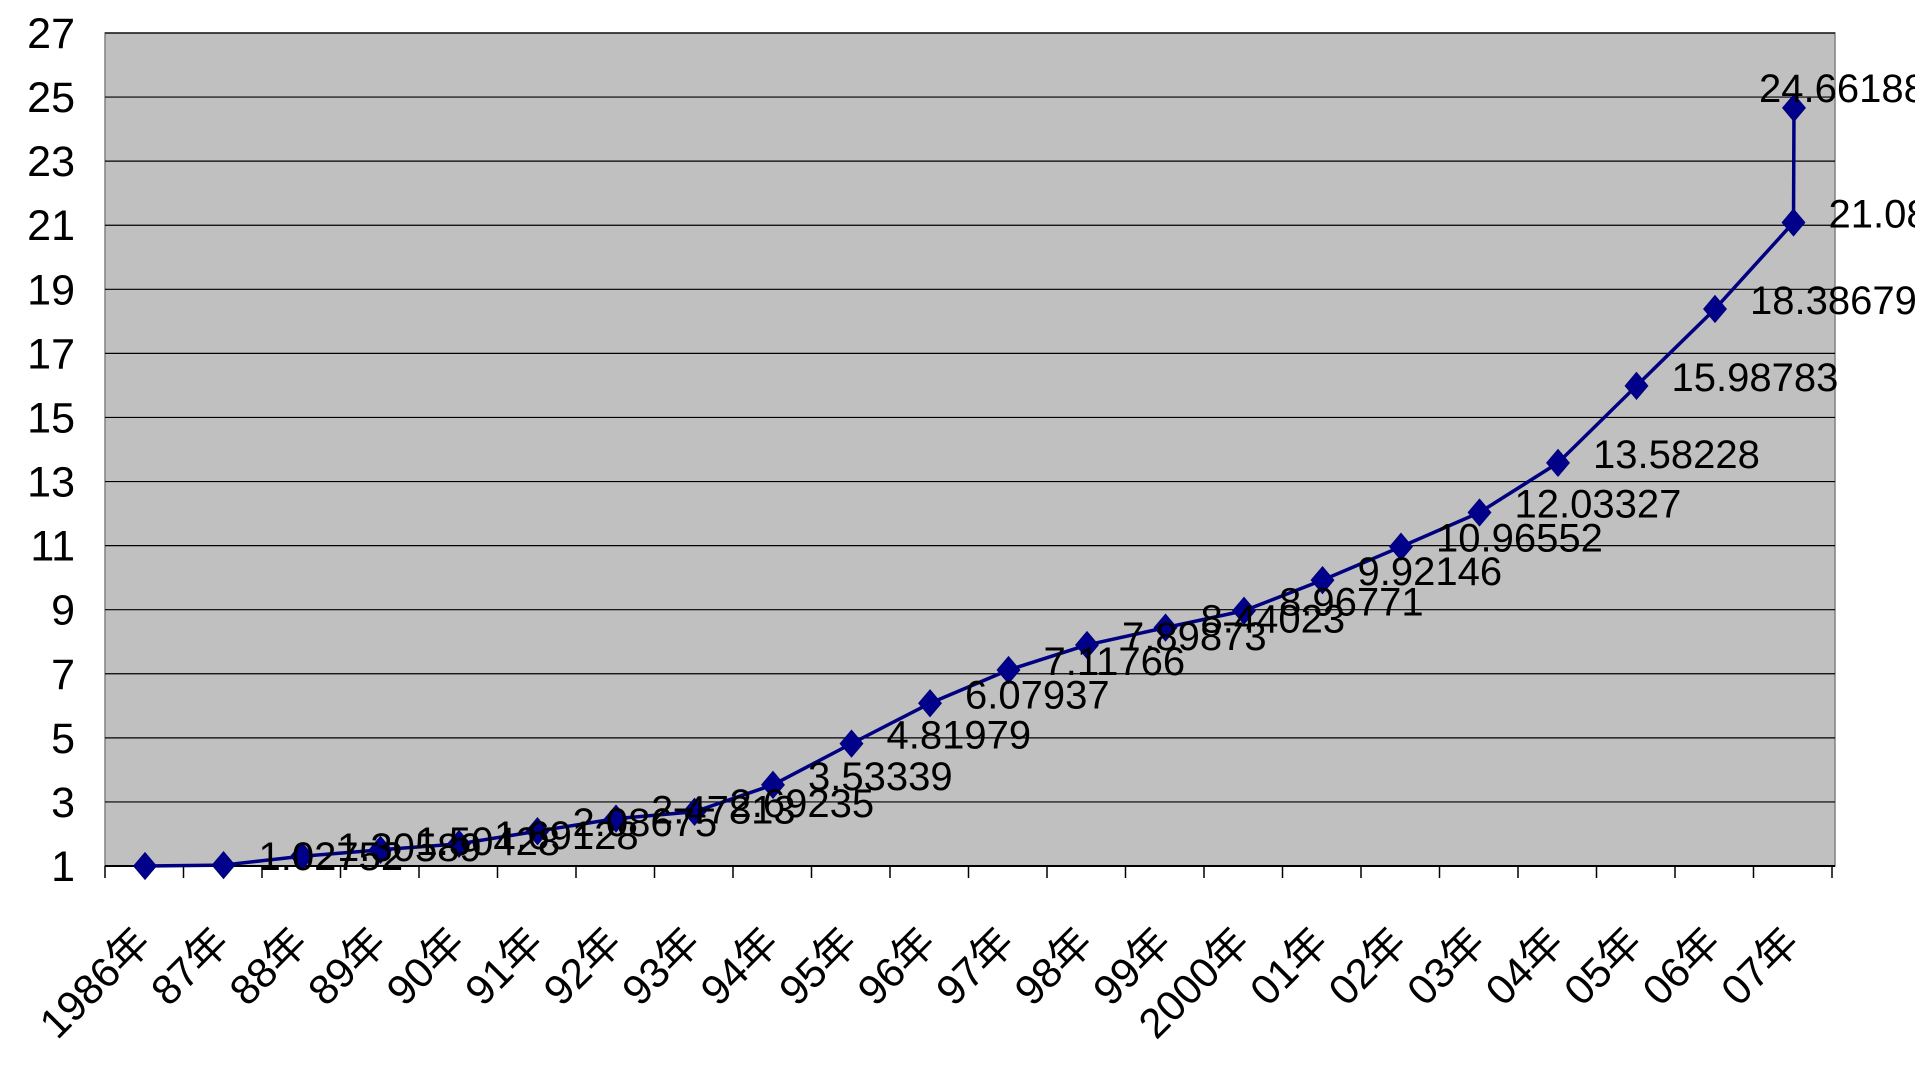 The image size is (1915, 1085). What do you see at coordinates (896, 966) in the screenshot?
I see `x-tick-label: 96年` at bounding box center [896, 966].